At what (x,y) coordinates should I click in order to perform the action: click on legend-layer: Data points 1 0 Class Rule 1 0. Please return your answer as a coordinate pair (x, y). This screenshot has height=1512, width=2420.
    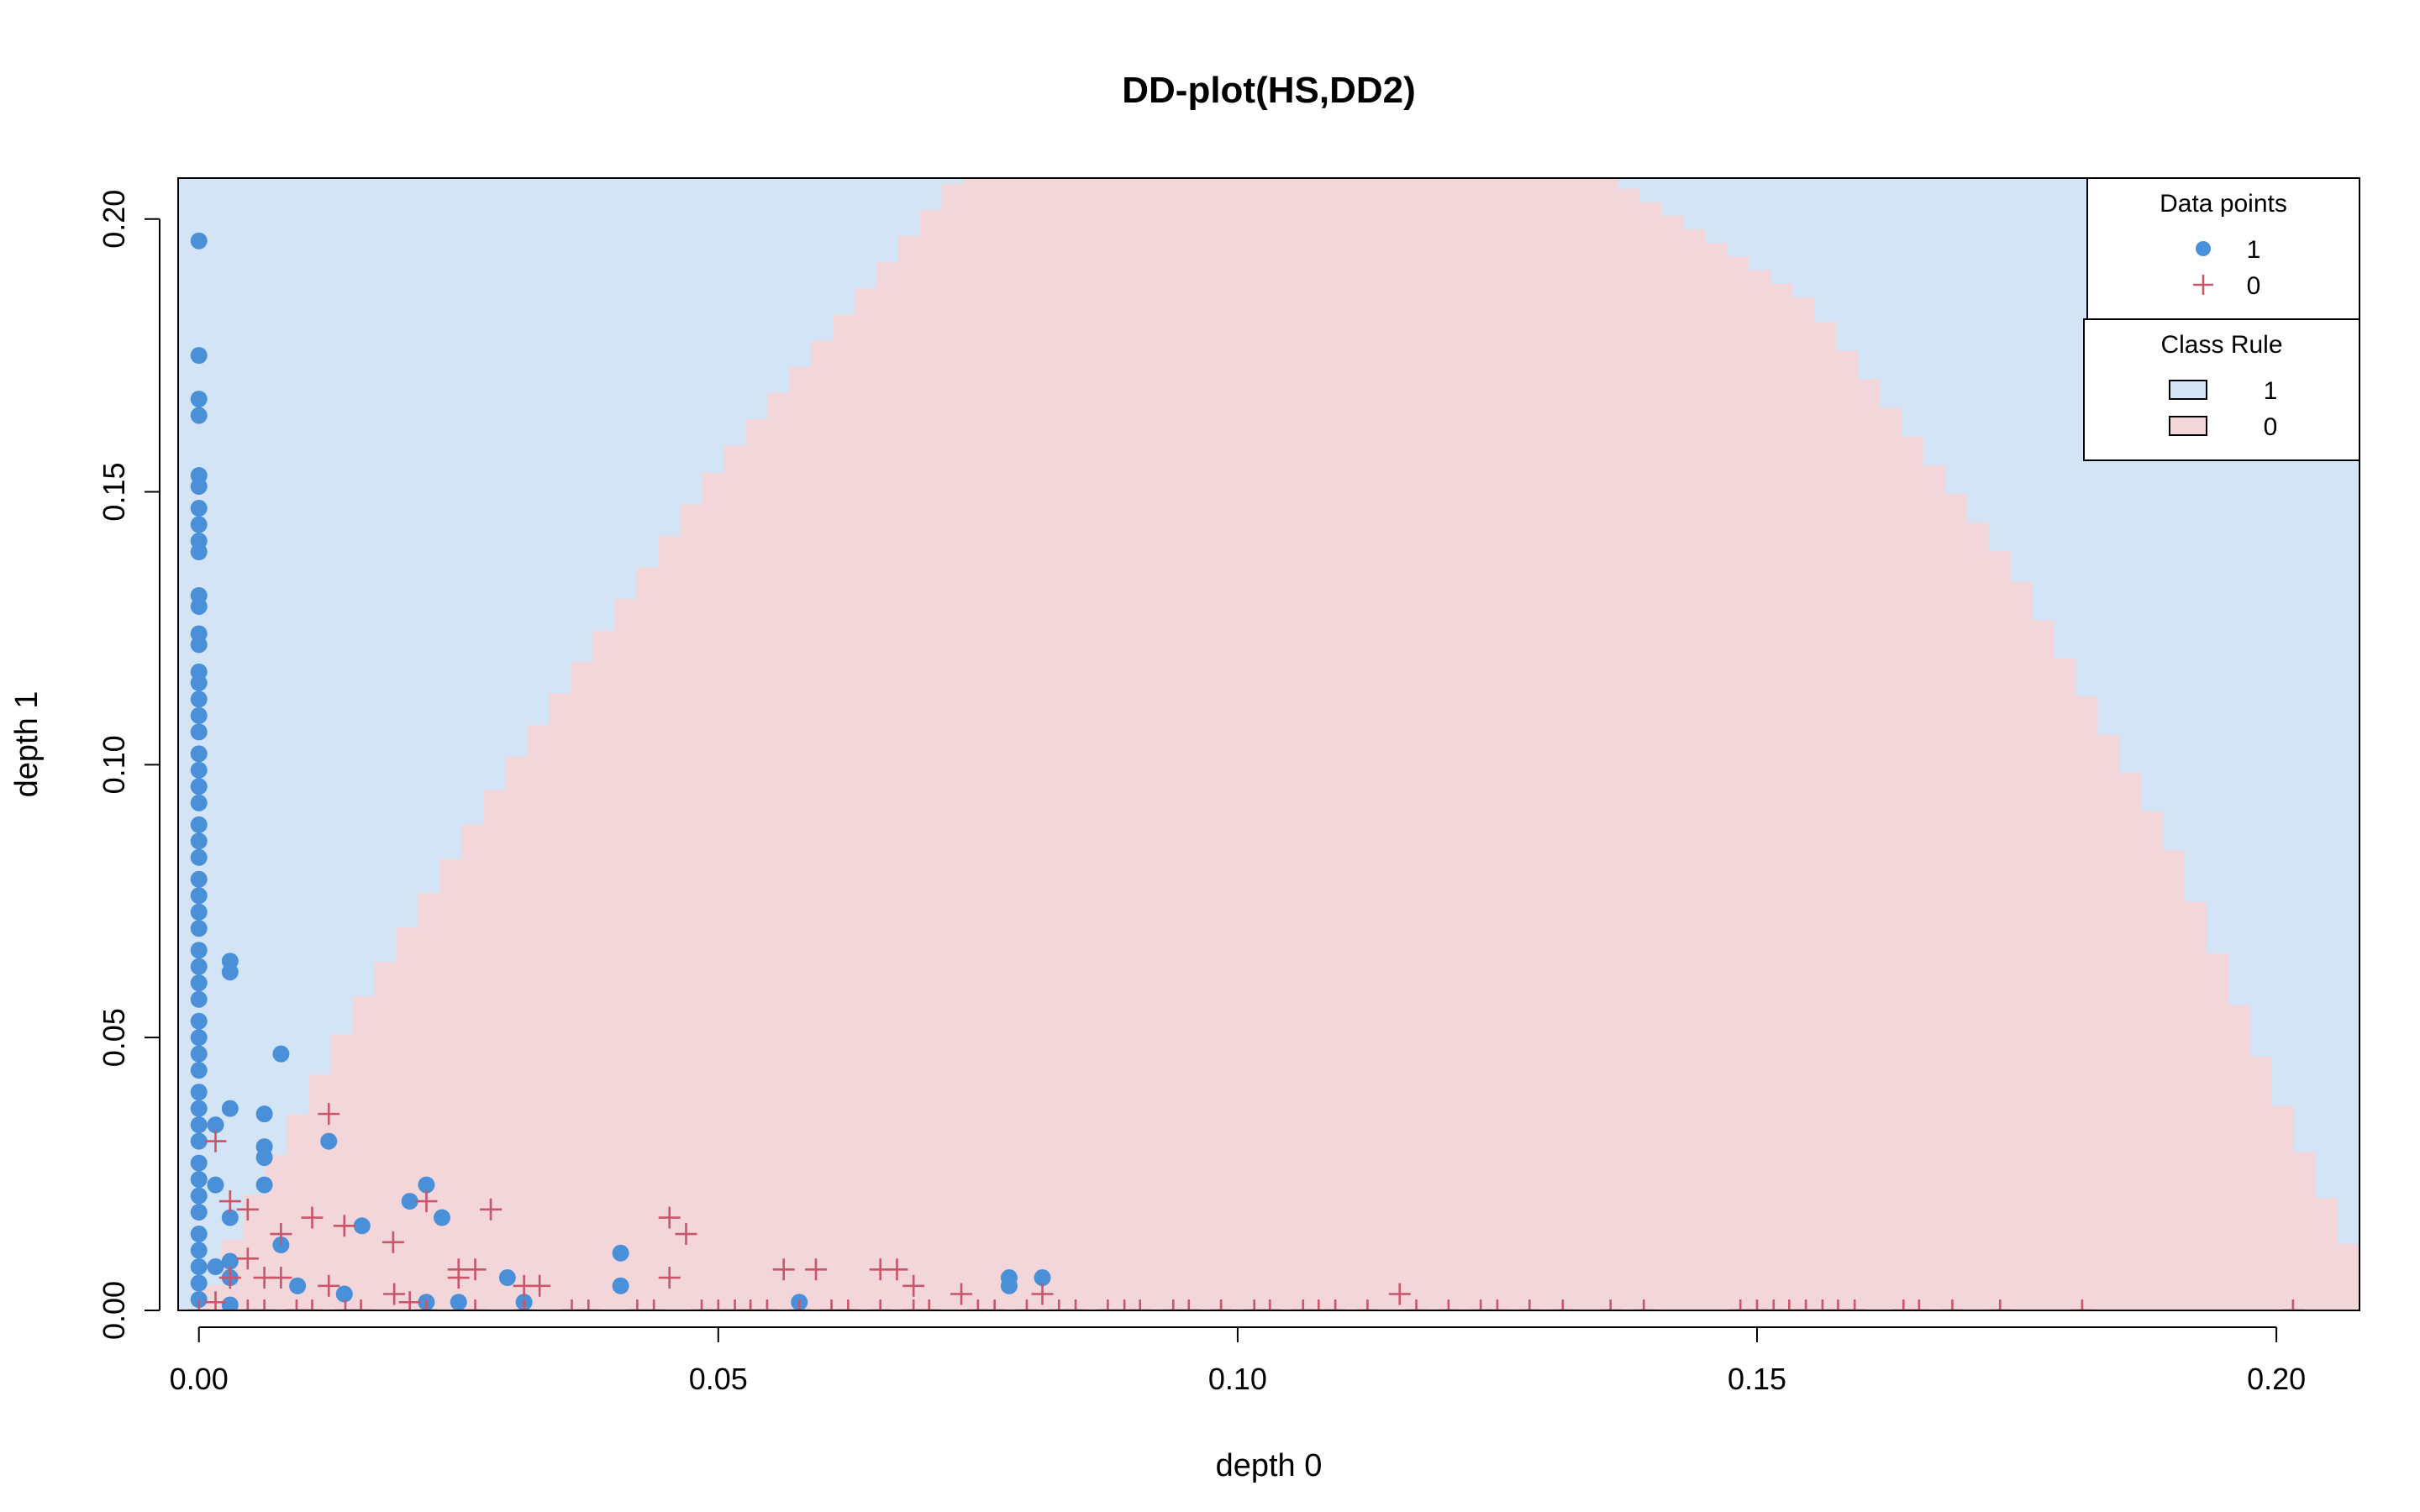
    Looking at the image, I should click on (2221, 319).